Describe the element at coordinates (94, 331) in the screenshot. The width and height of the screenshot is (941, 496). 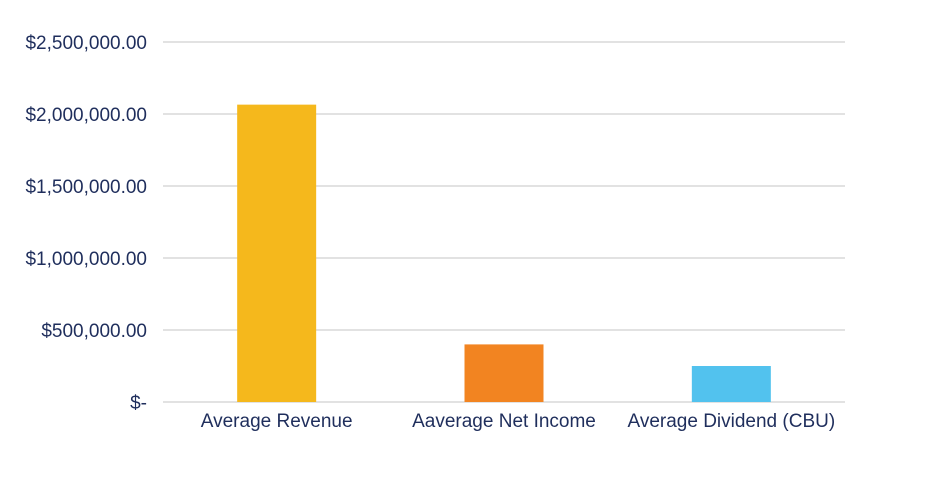
I see `y-tick-label: $500,000.00` at that location.